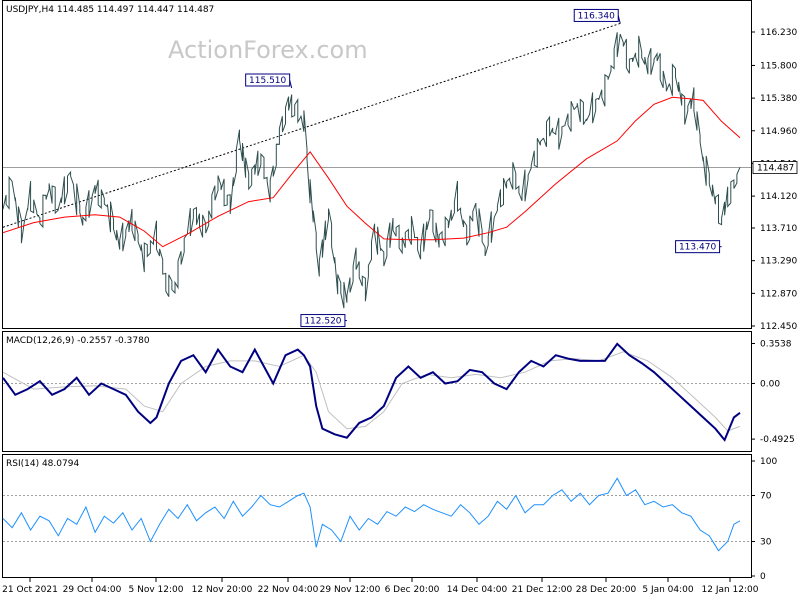  I want to click on annotation-label: 112.520, so click(322, 322).